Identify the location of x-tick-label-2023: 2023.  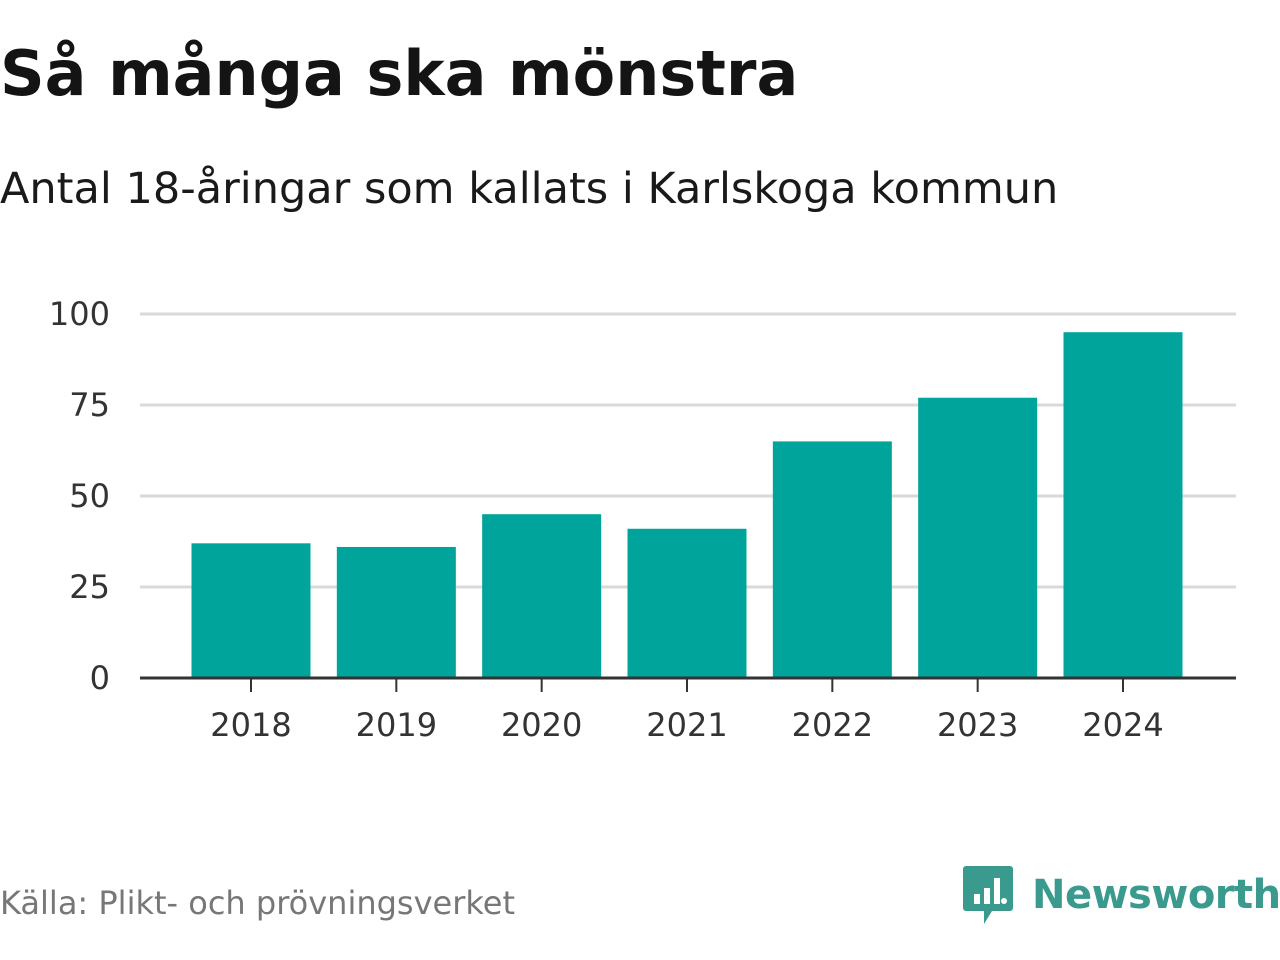
(977, 725).